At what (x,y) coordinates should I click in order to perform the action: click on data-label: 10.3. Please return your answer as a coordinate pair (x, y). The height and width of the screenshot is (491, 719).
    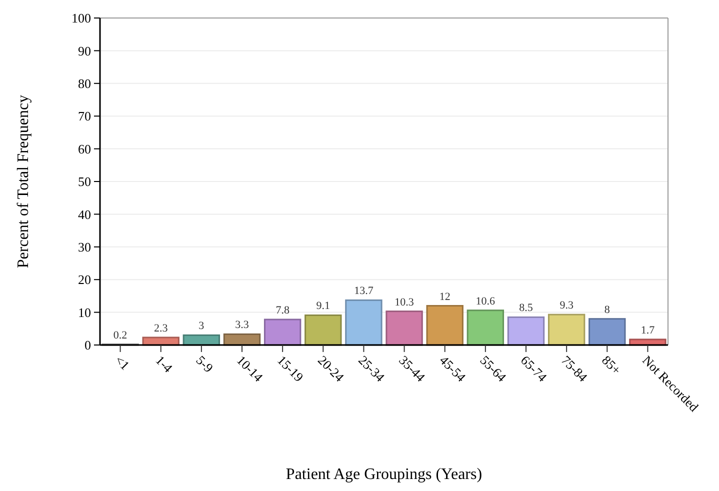
    Looking at the image, I should click on (404, 302).